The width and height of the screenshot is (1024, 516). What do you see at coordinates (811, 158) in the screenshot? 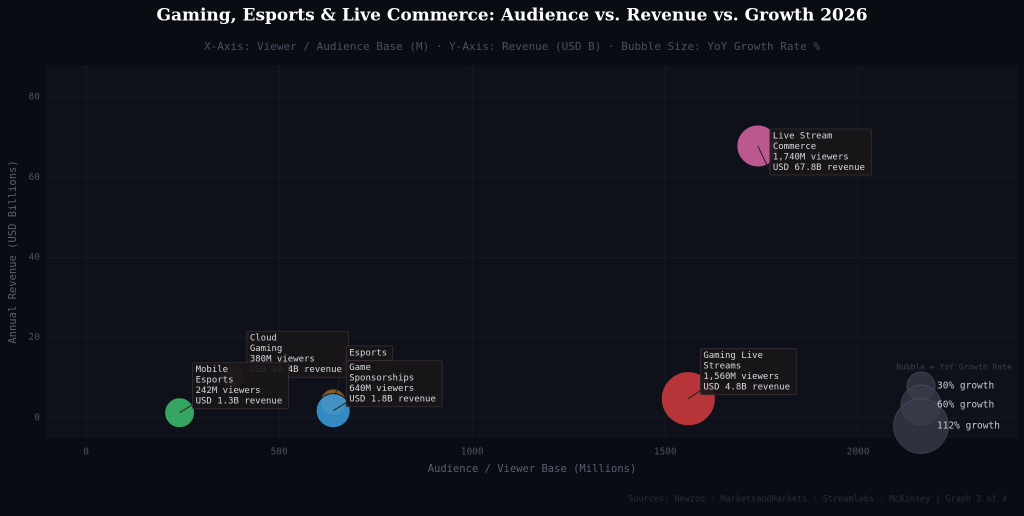
I see `bubble-label: 1,740M viewers` at bounding box center [811, 158].